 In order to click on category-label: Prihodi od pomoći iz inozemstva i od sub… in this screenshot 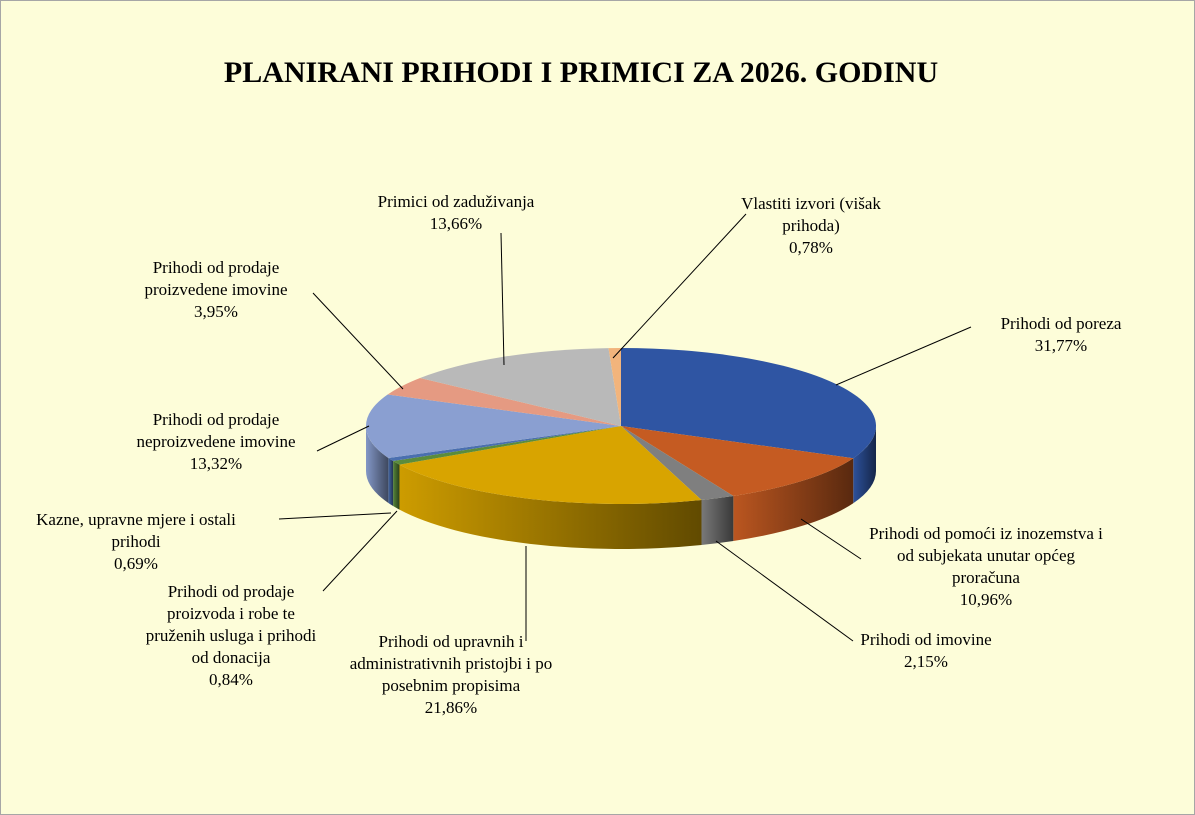, I will do `click(986, 555)`.